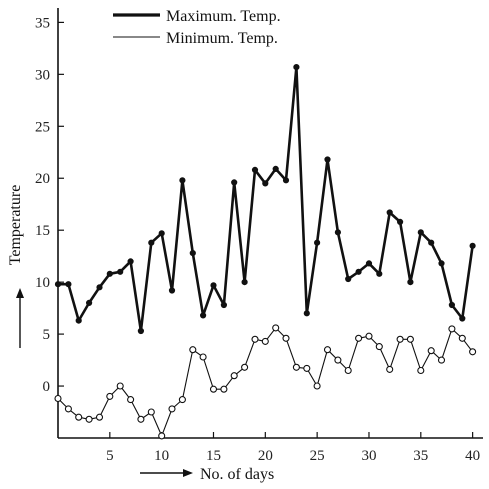 The image size is (489, 489). I want to click on x-tick-label: 15, so click(213, 456).